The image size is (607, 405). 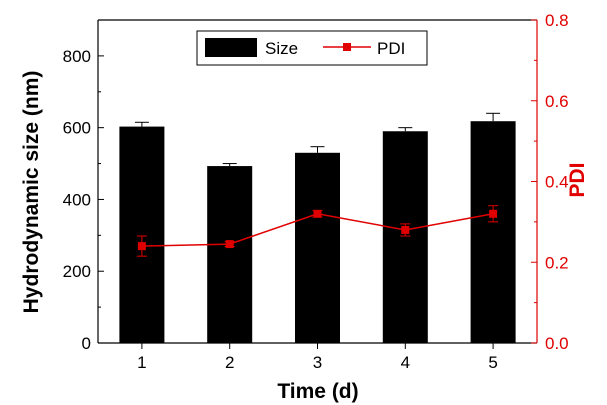 What do you see at coordinates (77, 199) in the screenshot?
I see `y-tick-label: 400` at bounding box center [77, 199].